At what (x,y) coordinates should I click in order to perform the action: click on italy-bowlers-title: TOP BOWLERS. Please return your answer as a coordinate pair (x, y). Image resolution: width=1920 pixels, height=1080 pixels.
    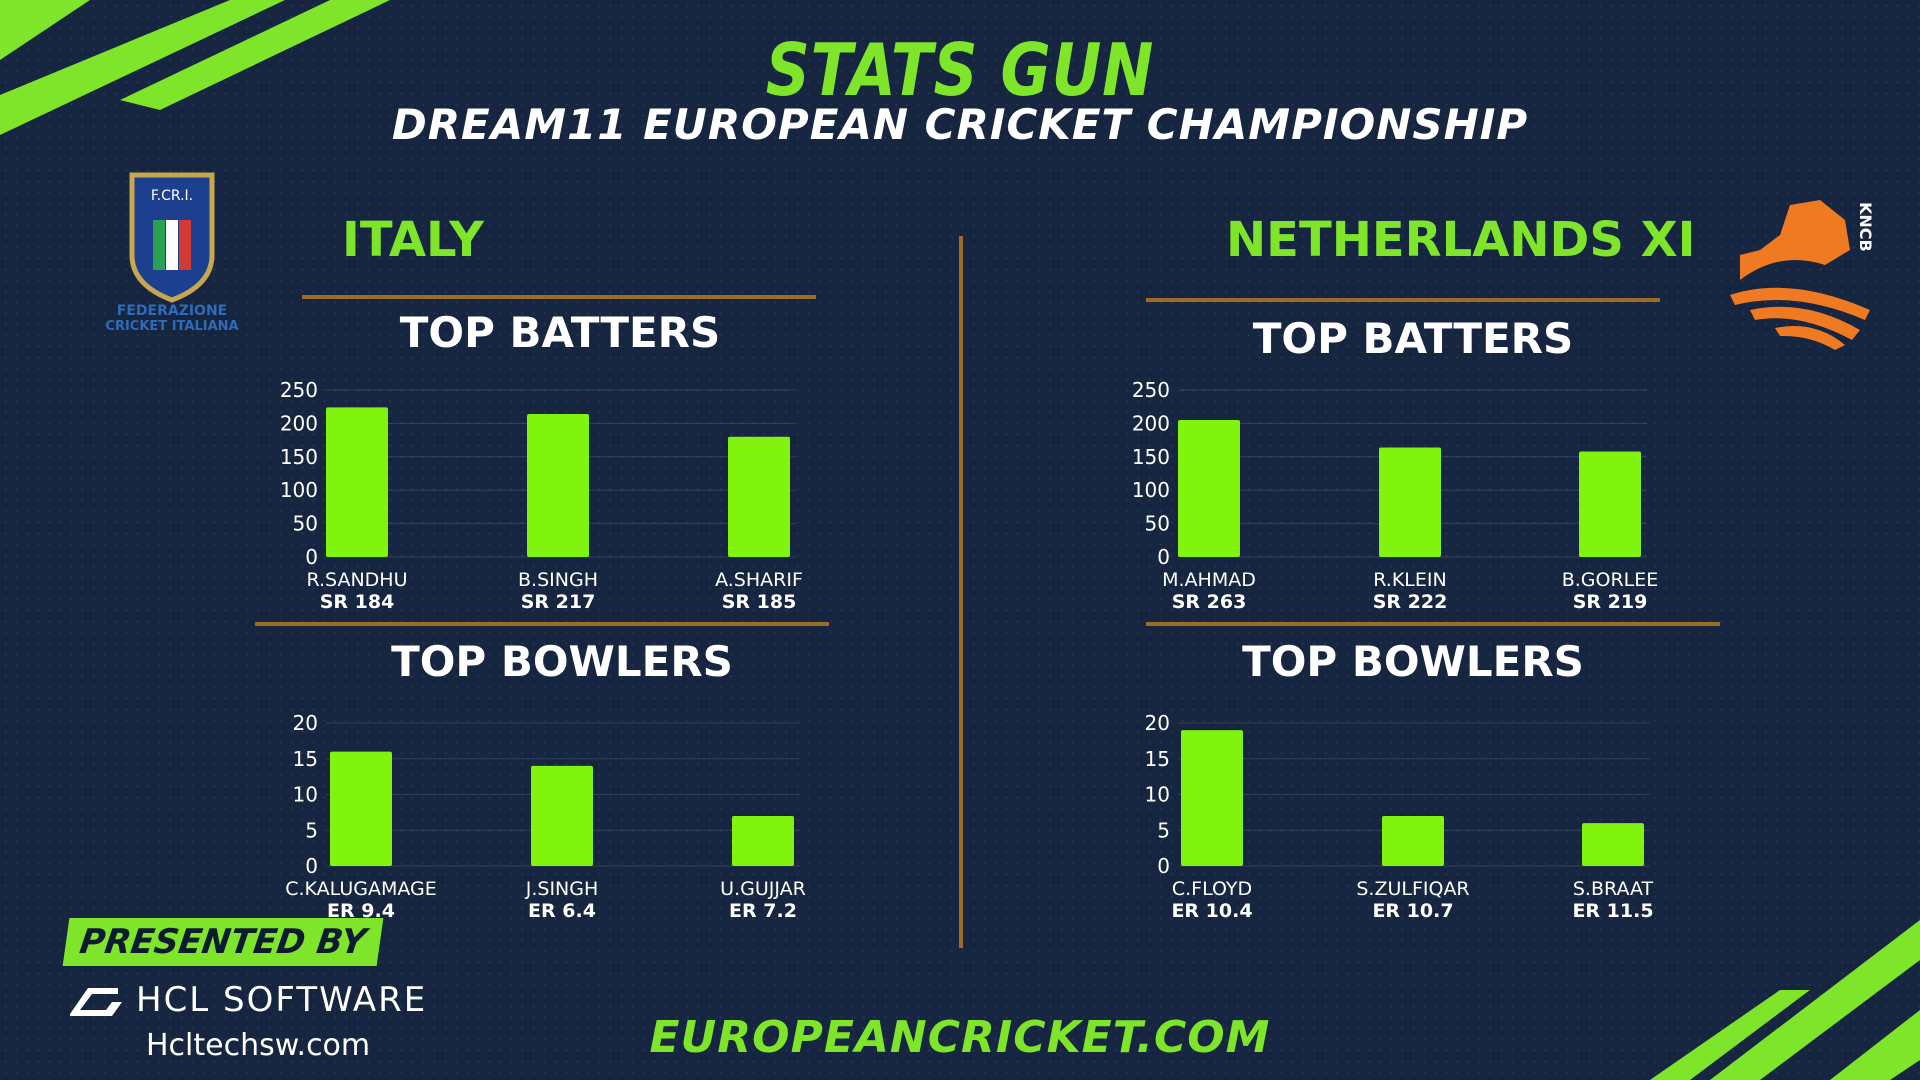
    Looking at the image, I should click on (562, 661).